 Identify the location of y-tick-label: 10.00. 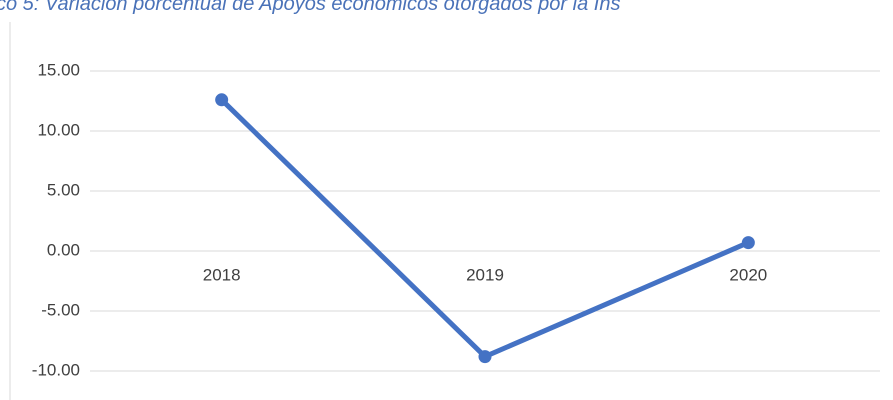
(58, 129).